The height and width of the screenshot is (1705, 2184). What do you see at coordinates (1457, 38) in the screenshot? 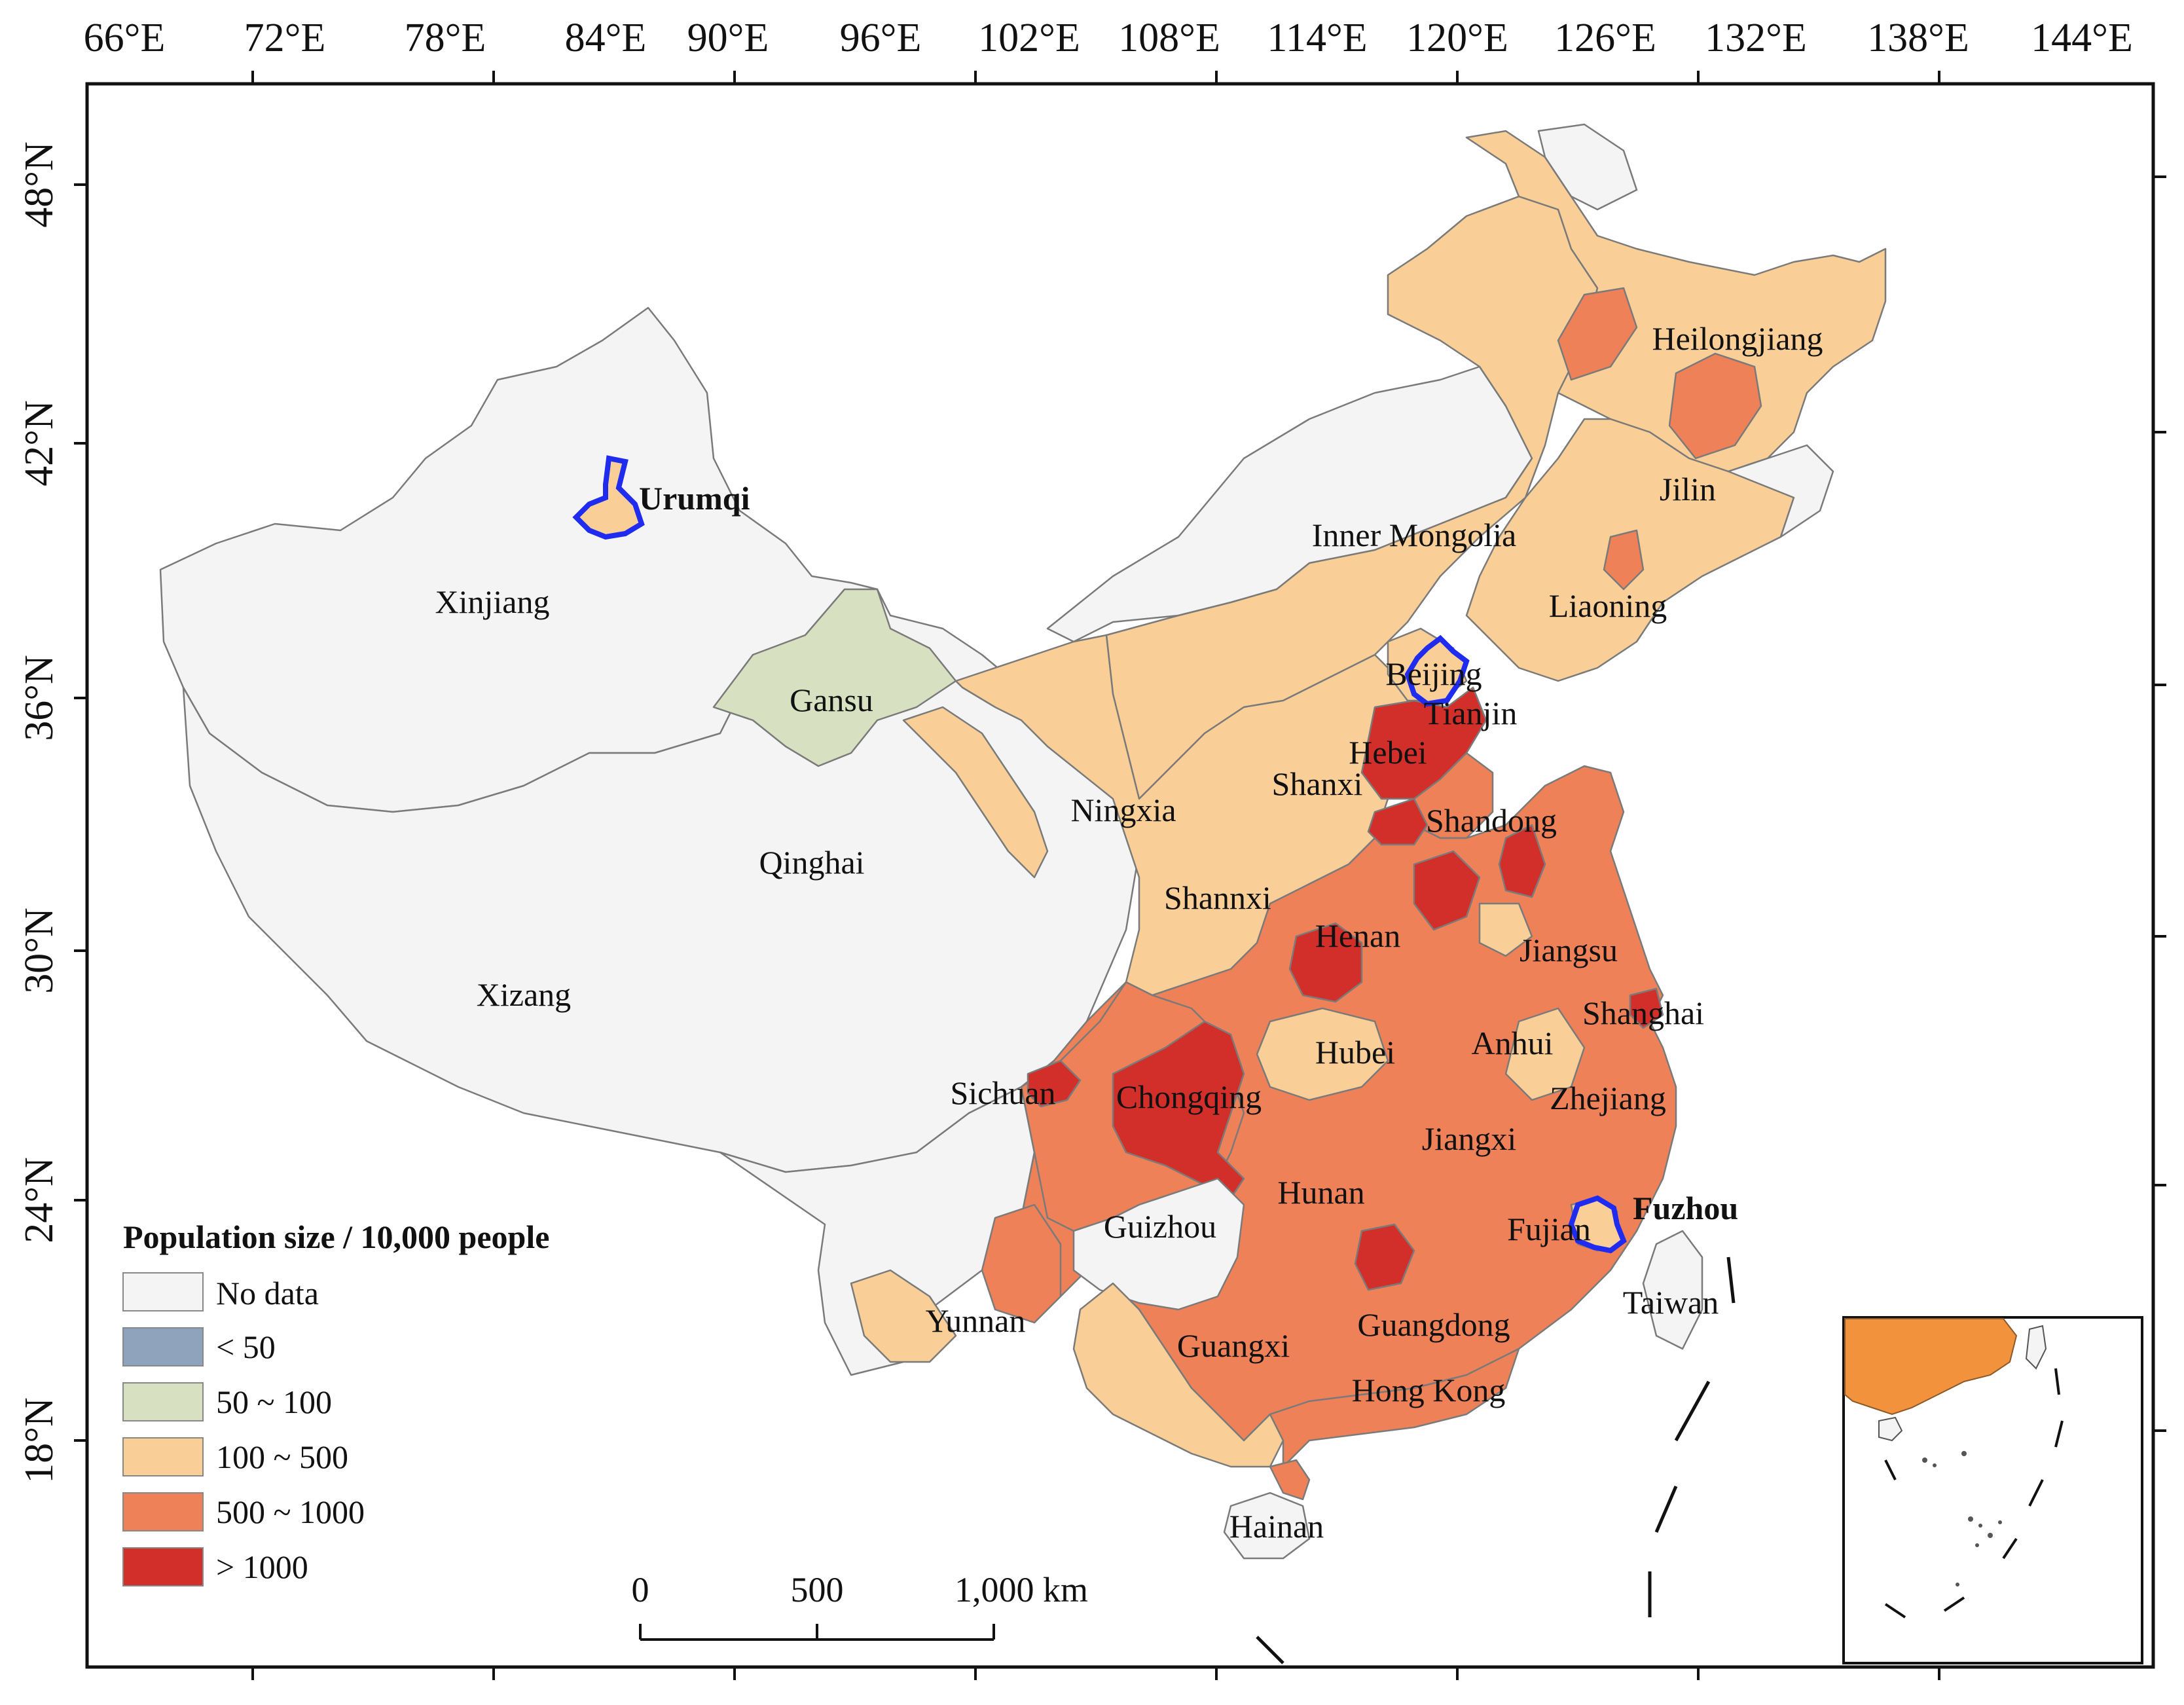
I see `lon-label: 120°E` at bounding box center [1457, 38].